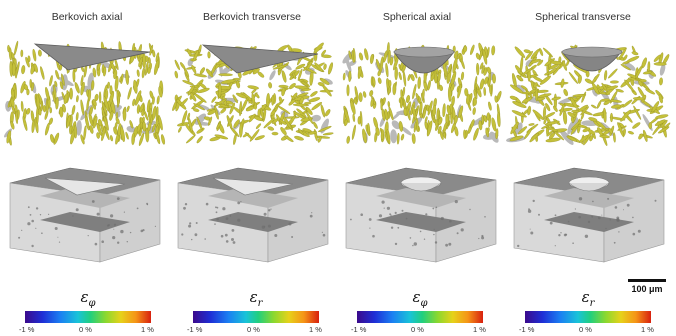 This screenshot has height=336, width=676. What do you see at coordinates (85, 215) in the screenshot?
I see `ct-block-berkovich-axial` at bounding box center [85, 215].